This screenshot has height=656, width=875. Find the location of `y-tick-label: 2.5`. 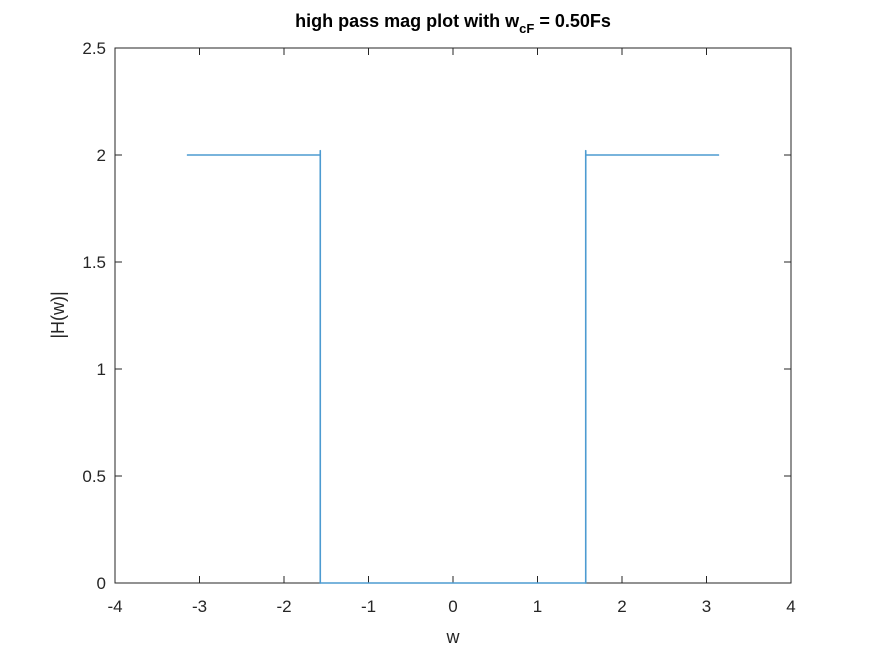

y-tick-label: 2.5 is located at coordinates (94, 48).